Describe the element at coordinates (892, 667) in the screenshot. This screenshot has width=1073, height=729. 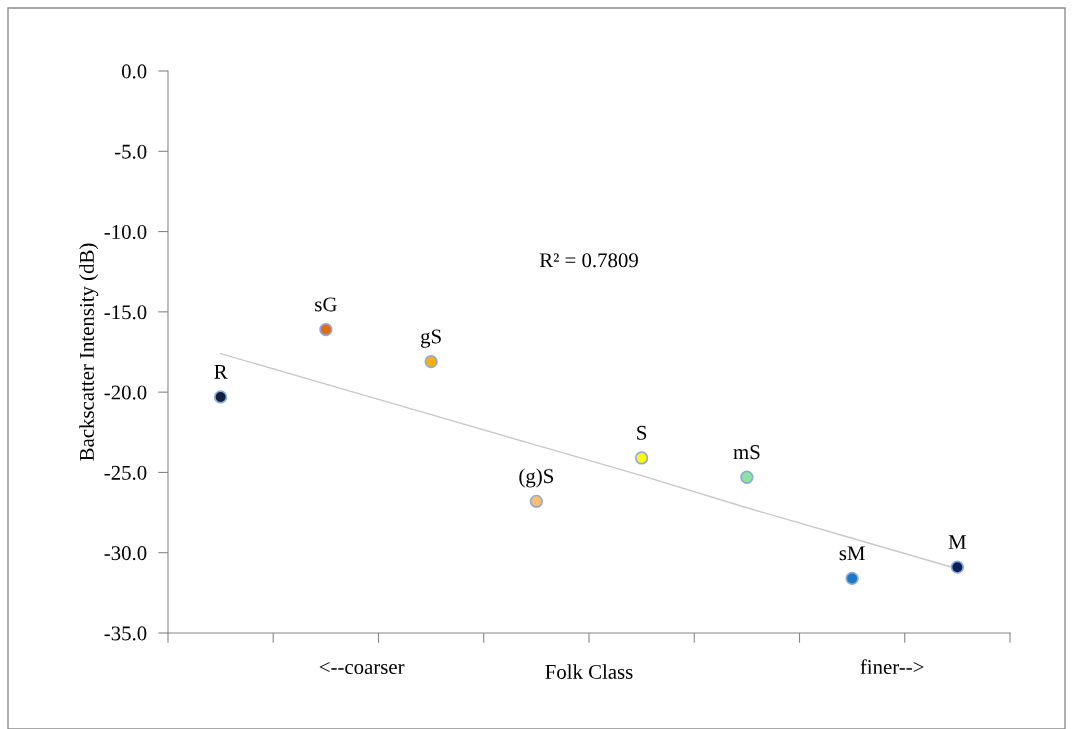
I see `text: finer-->` at that location.